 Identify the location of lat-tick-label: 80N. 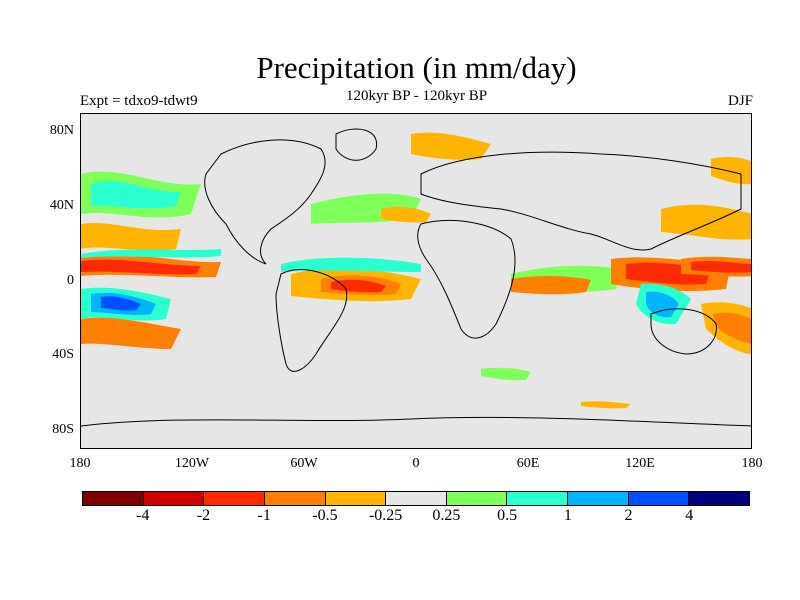
(61, 130).